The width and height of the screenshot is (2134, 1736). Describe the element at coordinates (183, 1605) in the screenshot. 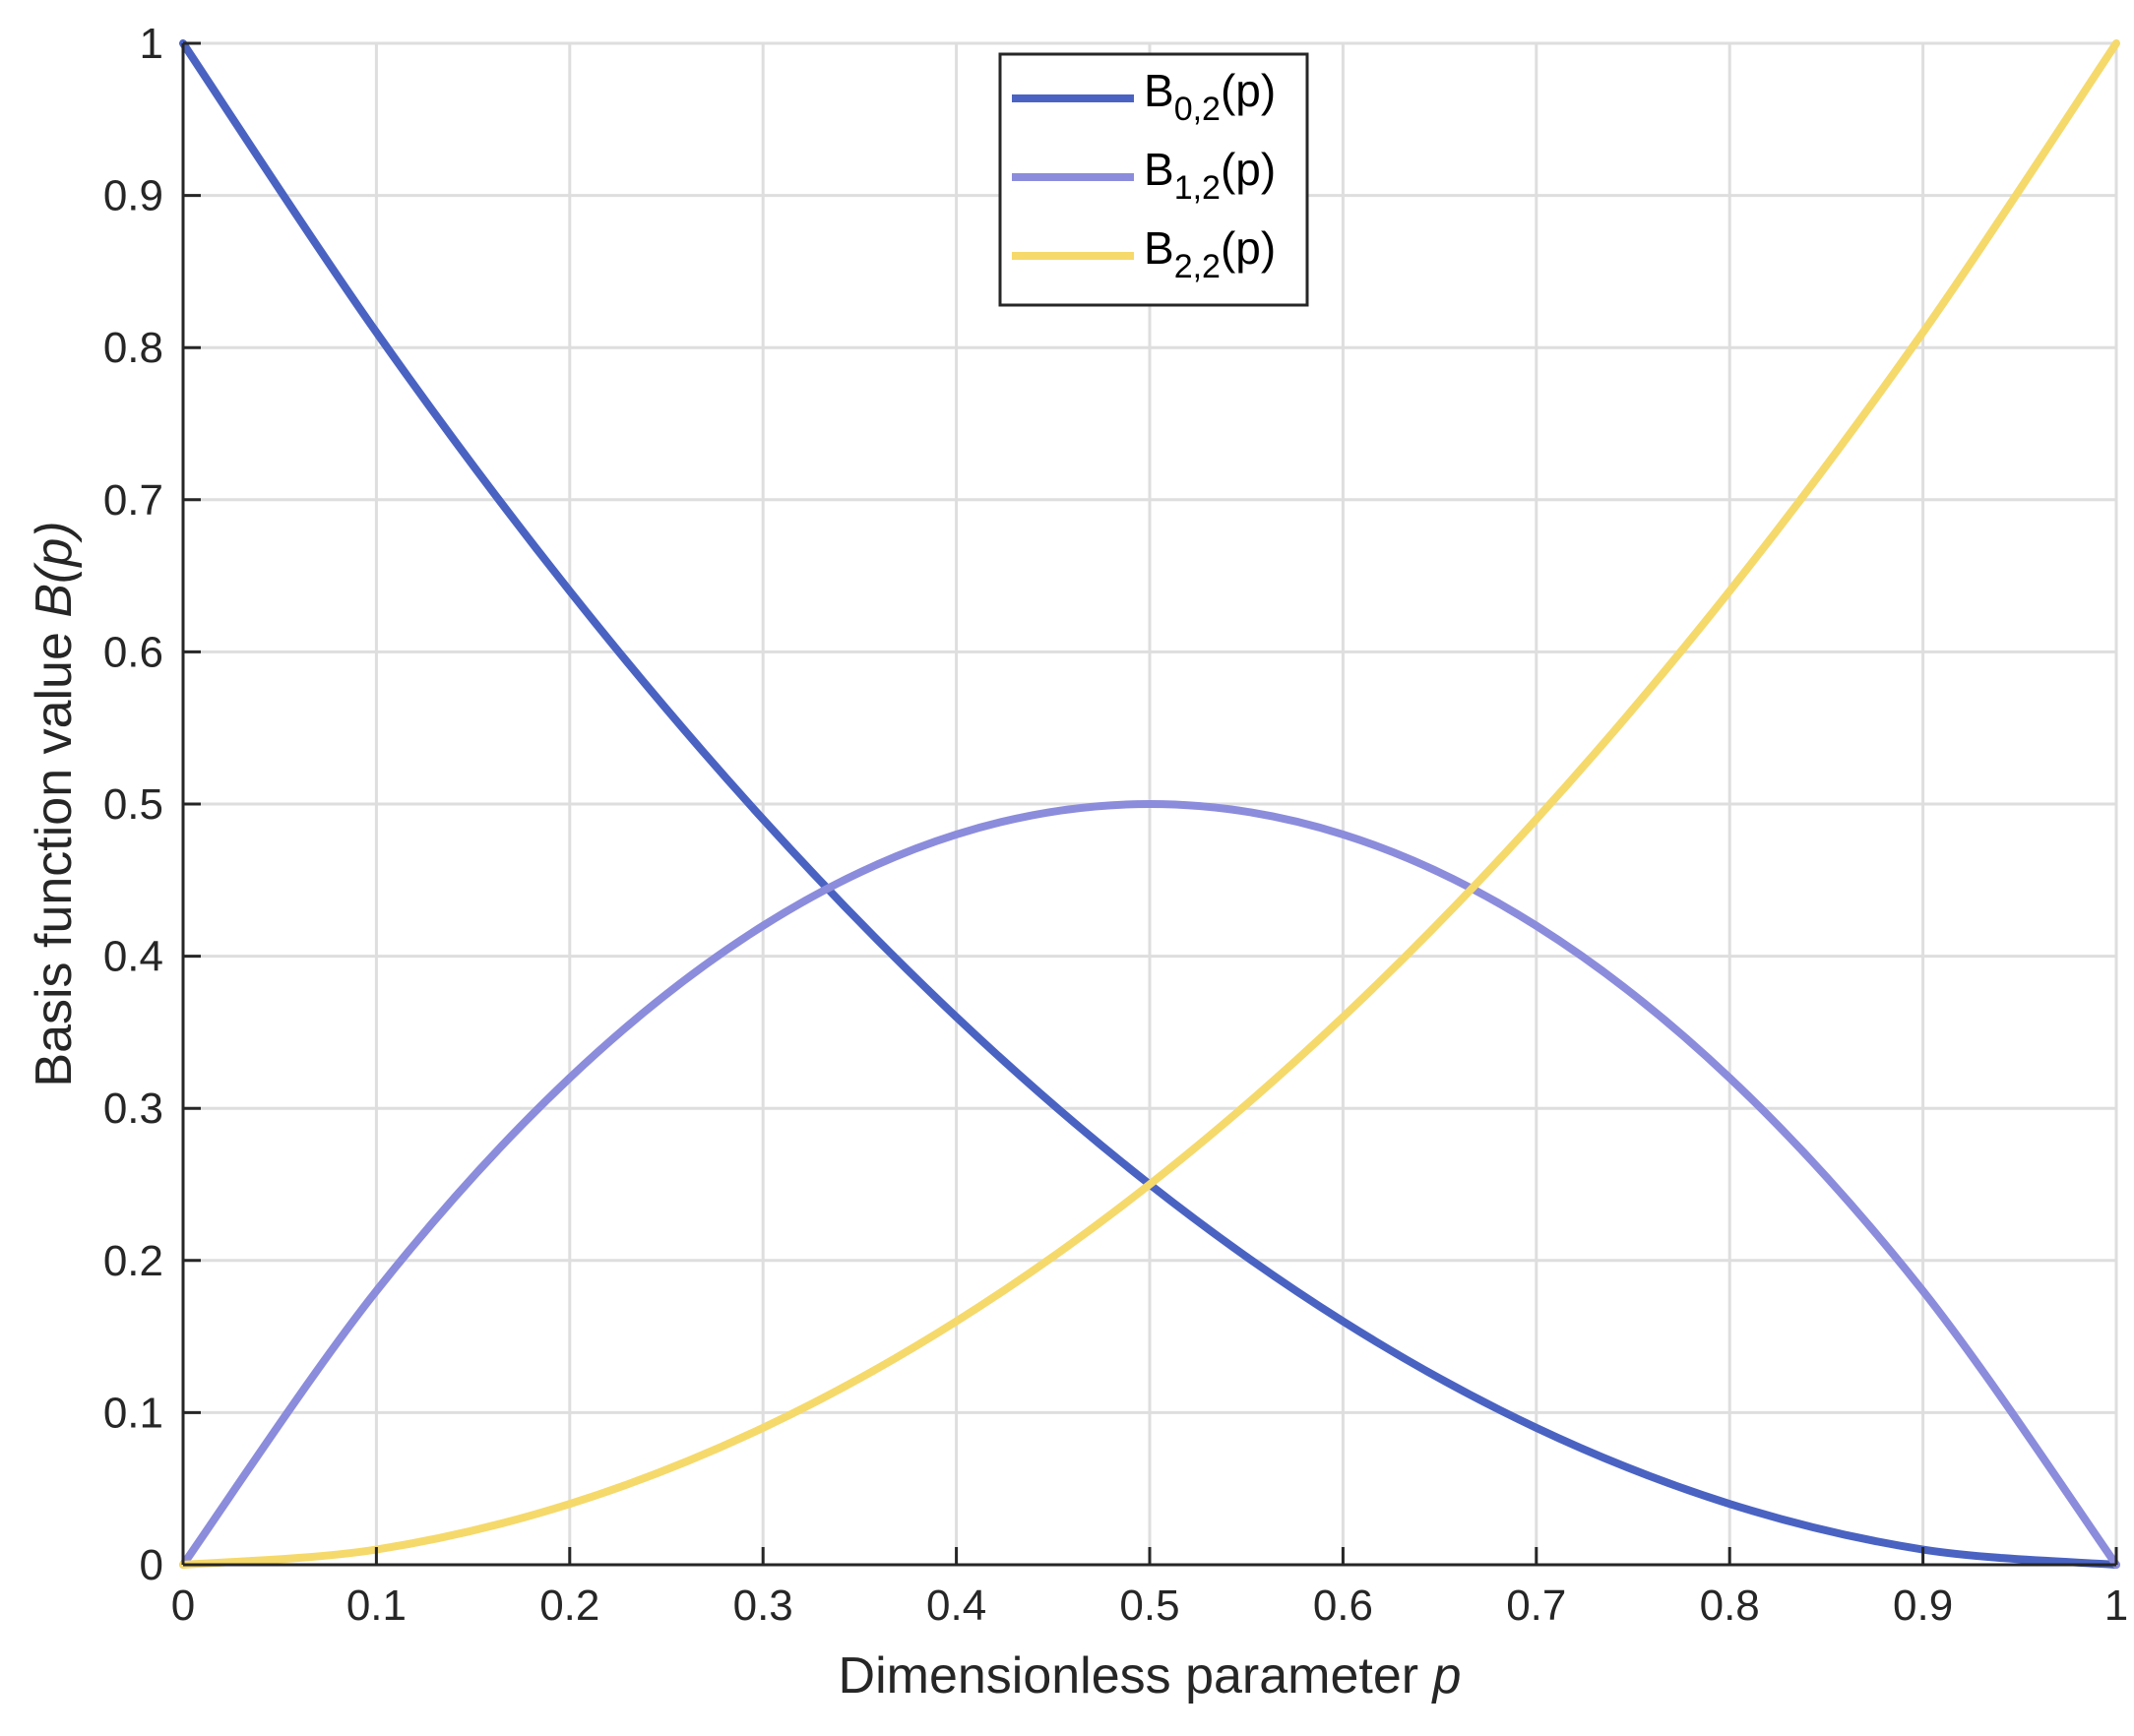

I see `x-tick-label: 0` at that location.